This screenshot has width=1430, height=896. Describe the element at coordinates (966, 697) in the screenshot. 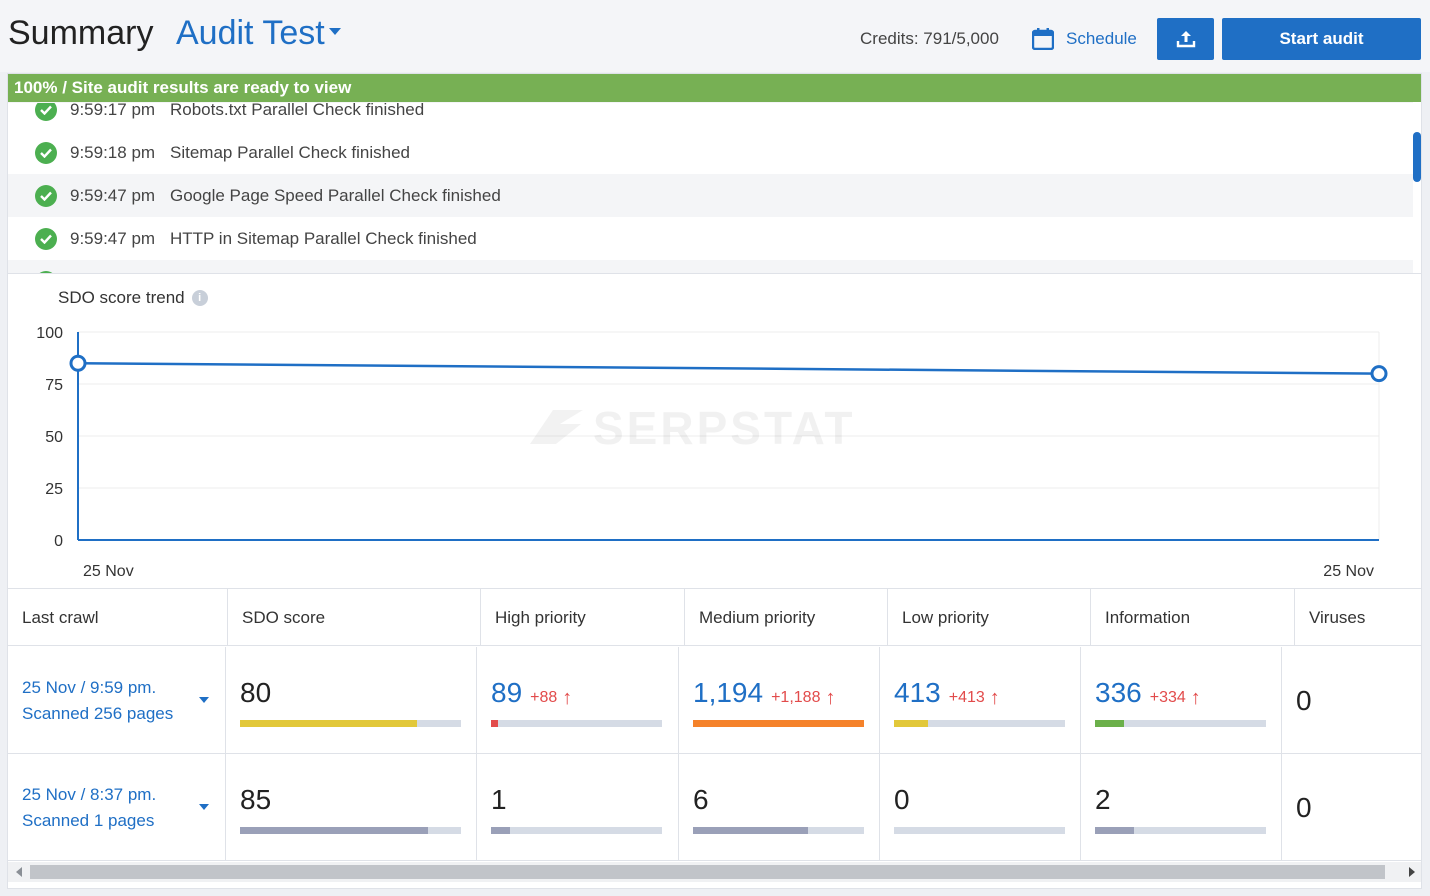

I see `delta-text: +413` at that location.